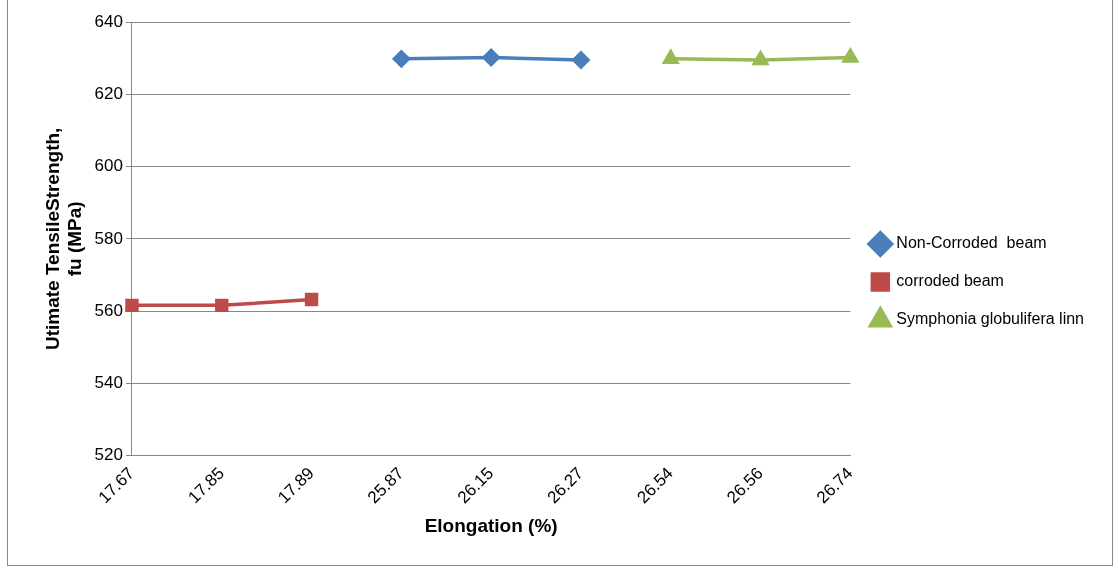 The width and height of the screenshot is (1118, 568). What do you see at coordinates (108, 383) in the screenshot?
I see `y-tick-label: 540` at bounding box center [108, 383].